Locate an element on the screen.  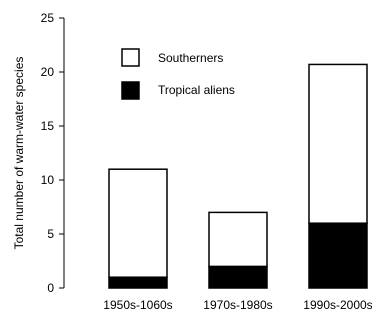
y-ticks: 0 5 10 15 20 25 is located at coordinates (52, 153).